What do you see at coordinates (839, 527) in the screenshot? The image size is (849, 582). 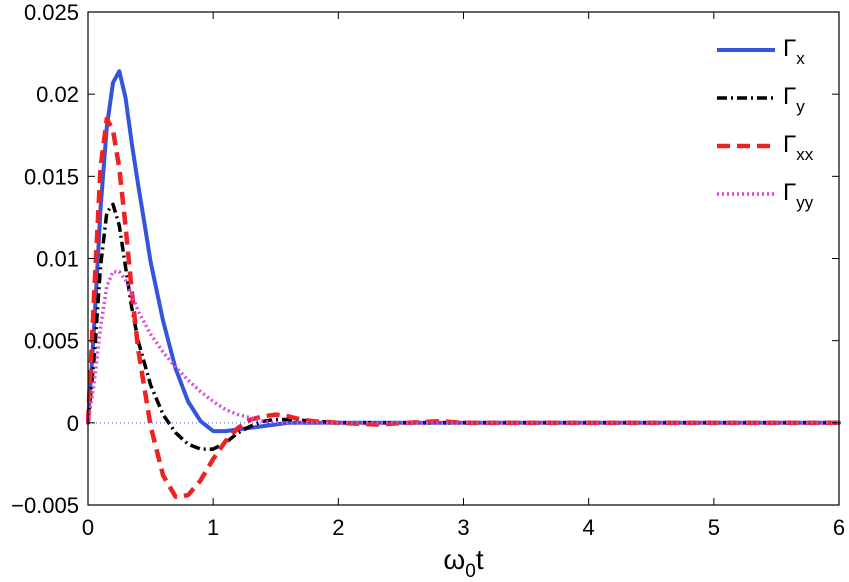 I see `x-tick-label: 6` at bounding box center [839, 527].